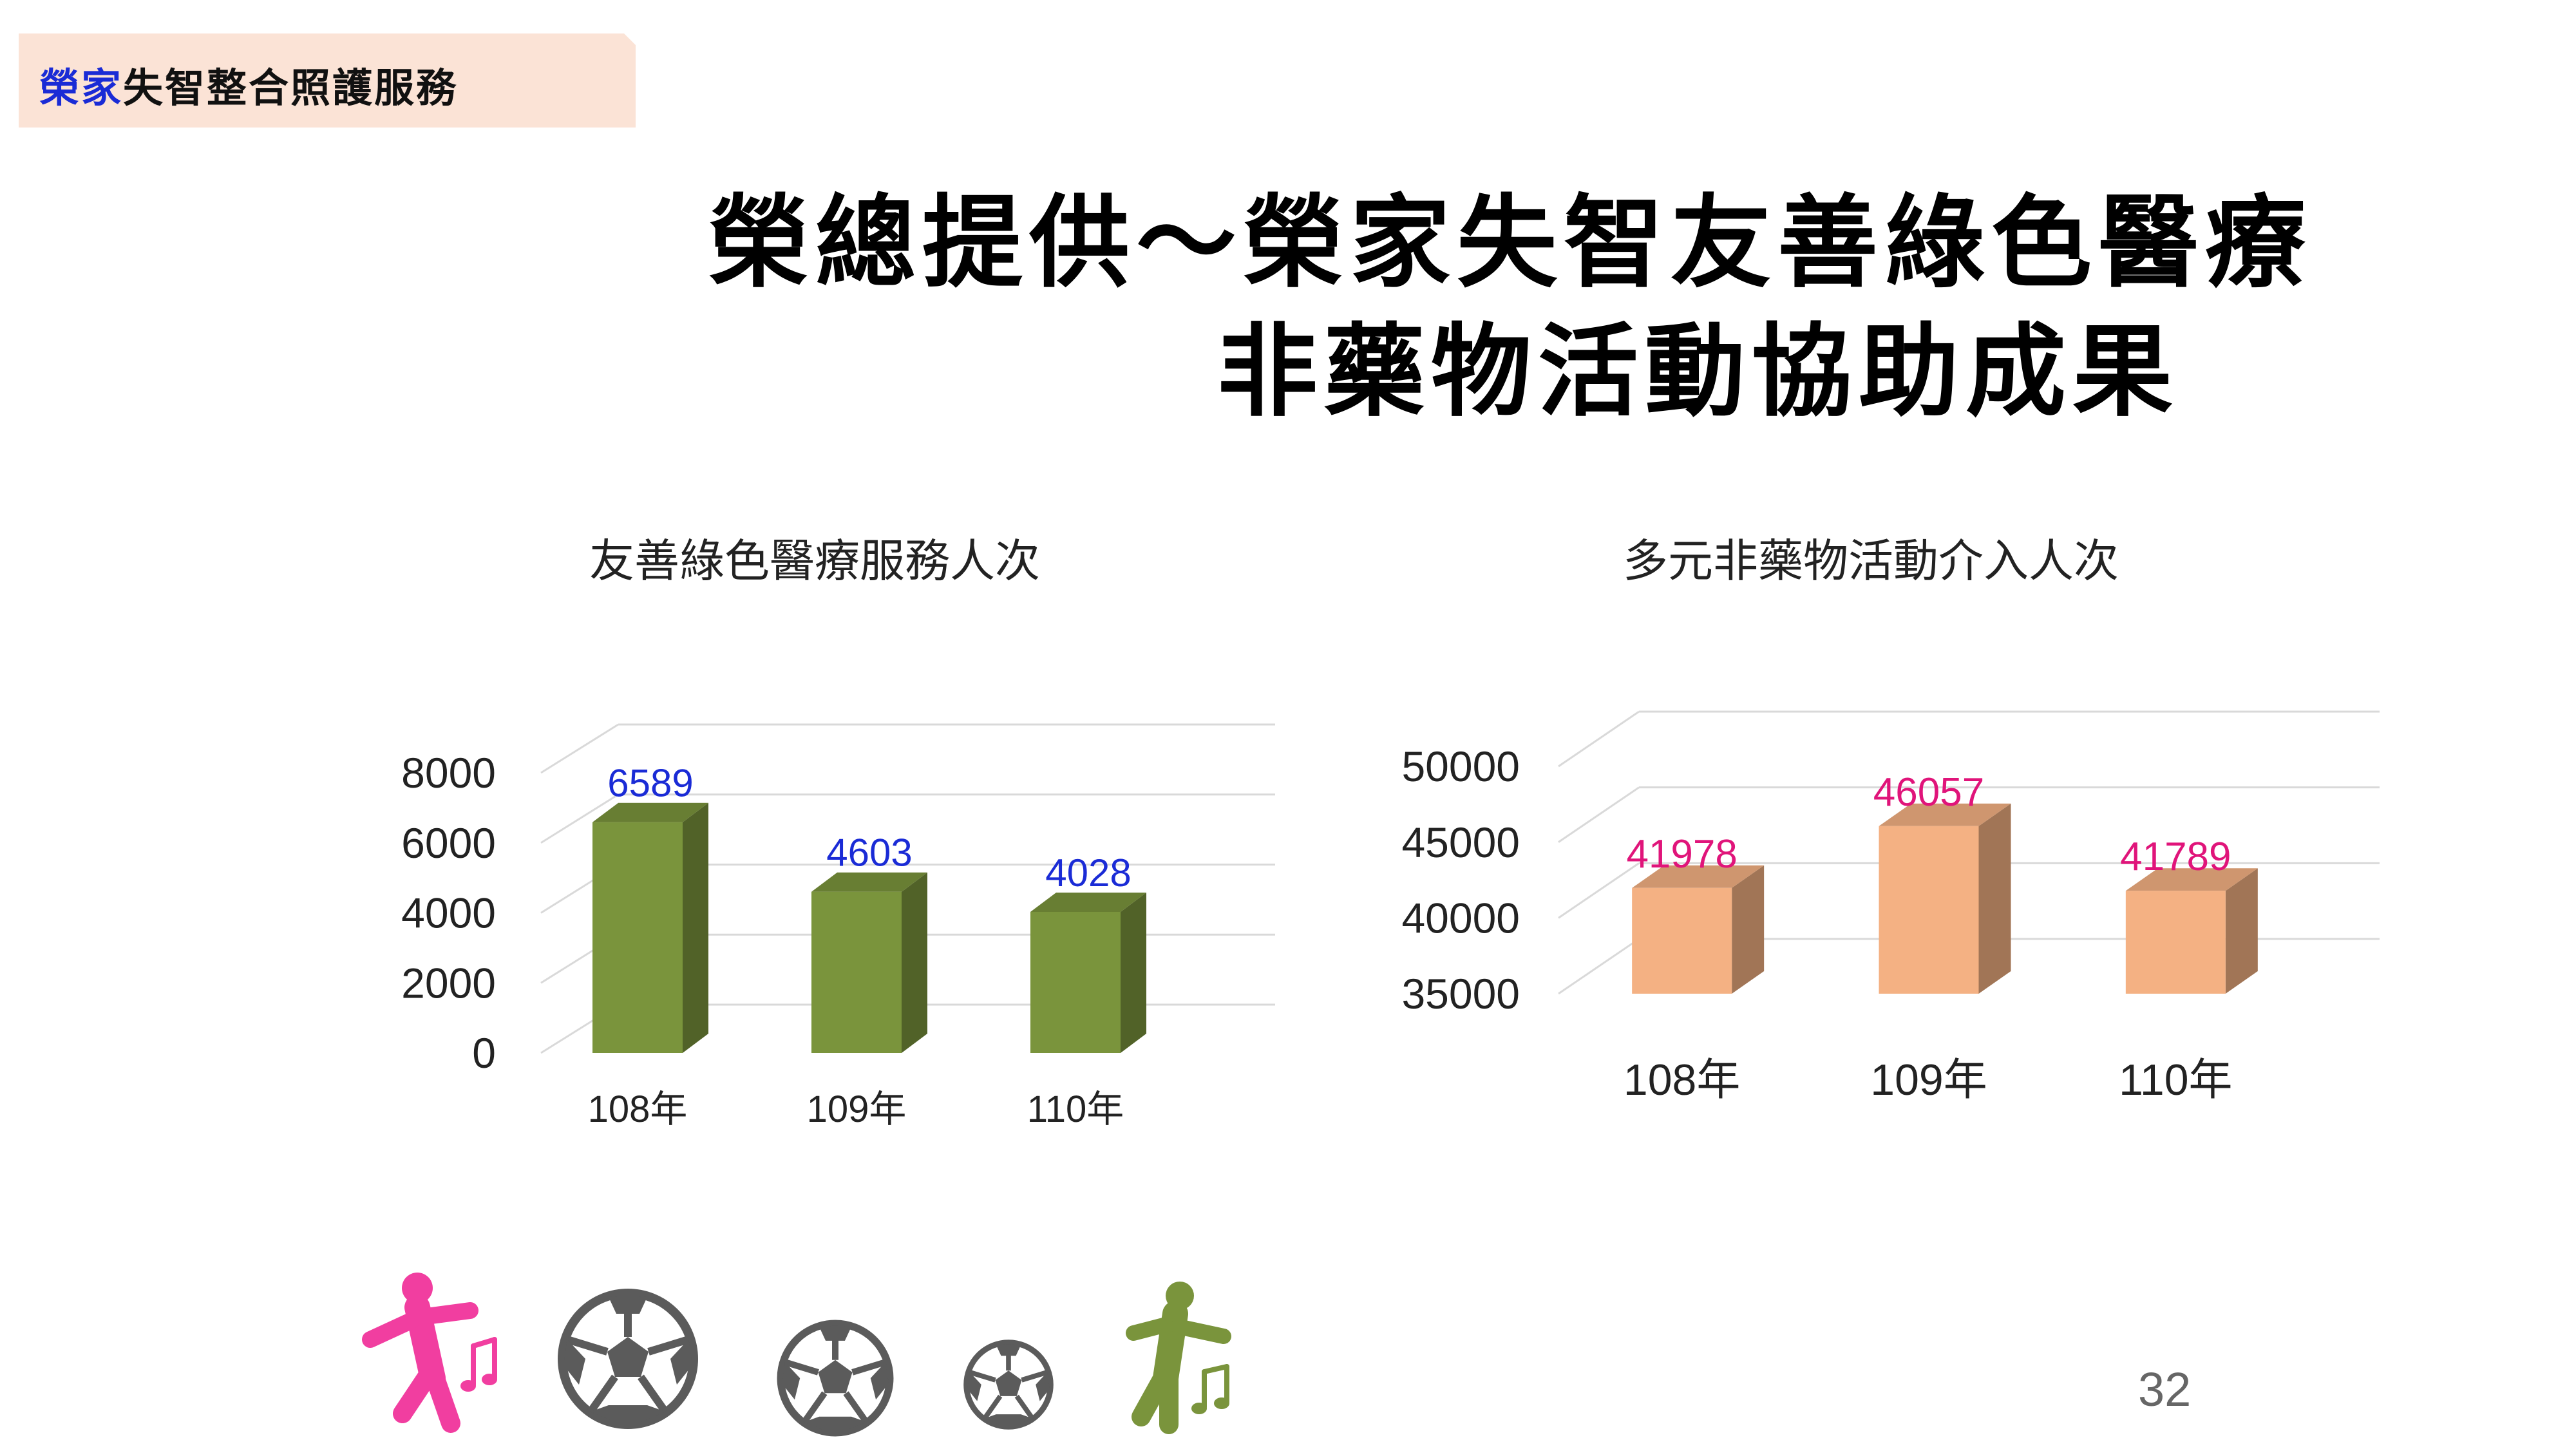 This screenshot has height=1449, width=2576. Describe the element at coordinates (1461, 994) in the screenshot. I see `y-tick-label: 35000` at that location.